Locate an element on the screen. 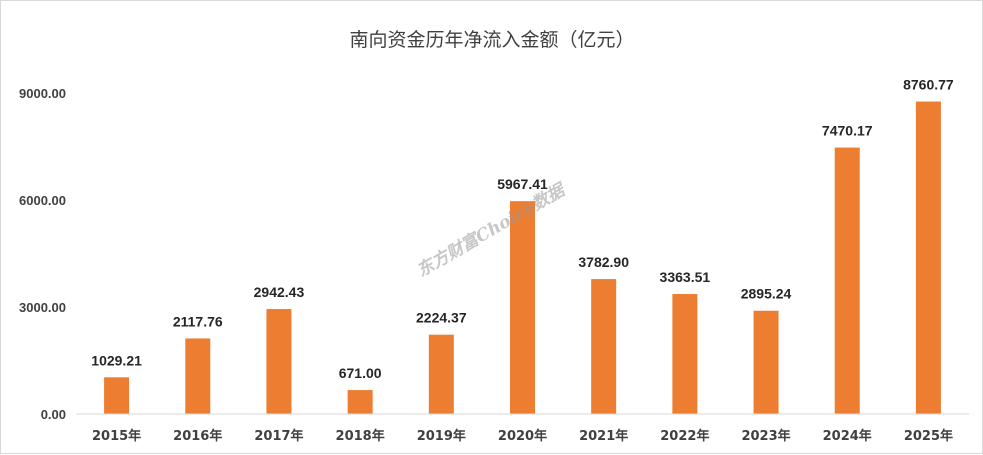 The image size is (983, 455). x-tick-label: 2019年 is located at coordinates (441, 436).